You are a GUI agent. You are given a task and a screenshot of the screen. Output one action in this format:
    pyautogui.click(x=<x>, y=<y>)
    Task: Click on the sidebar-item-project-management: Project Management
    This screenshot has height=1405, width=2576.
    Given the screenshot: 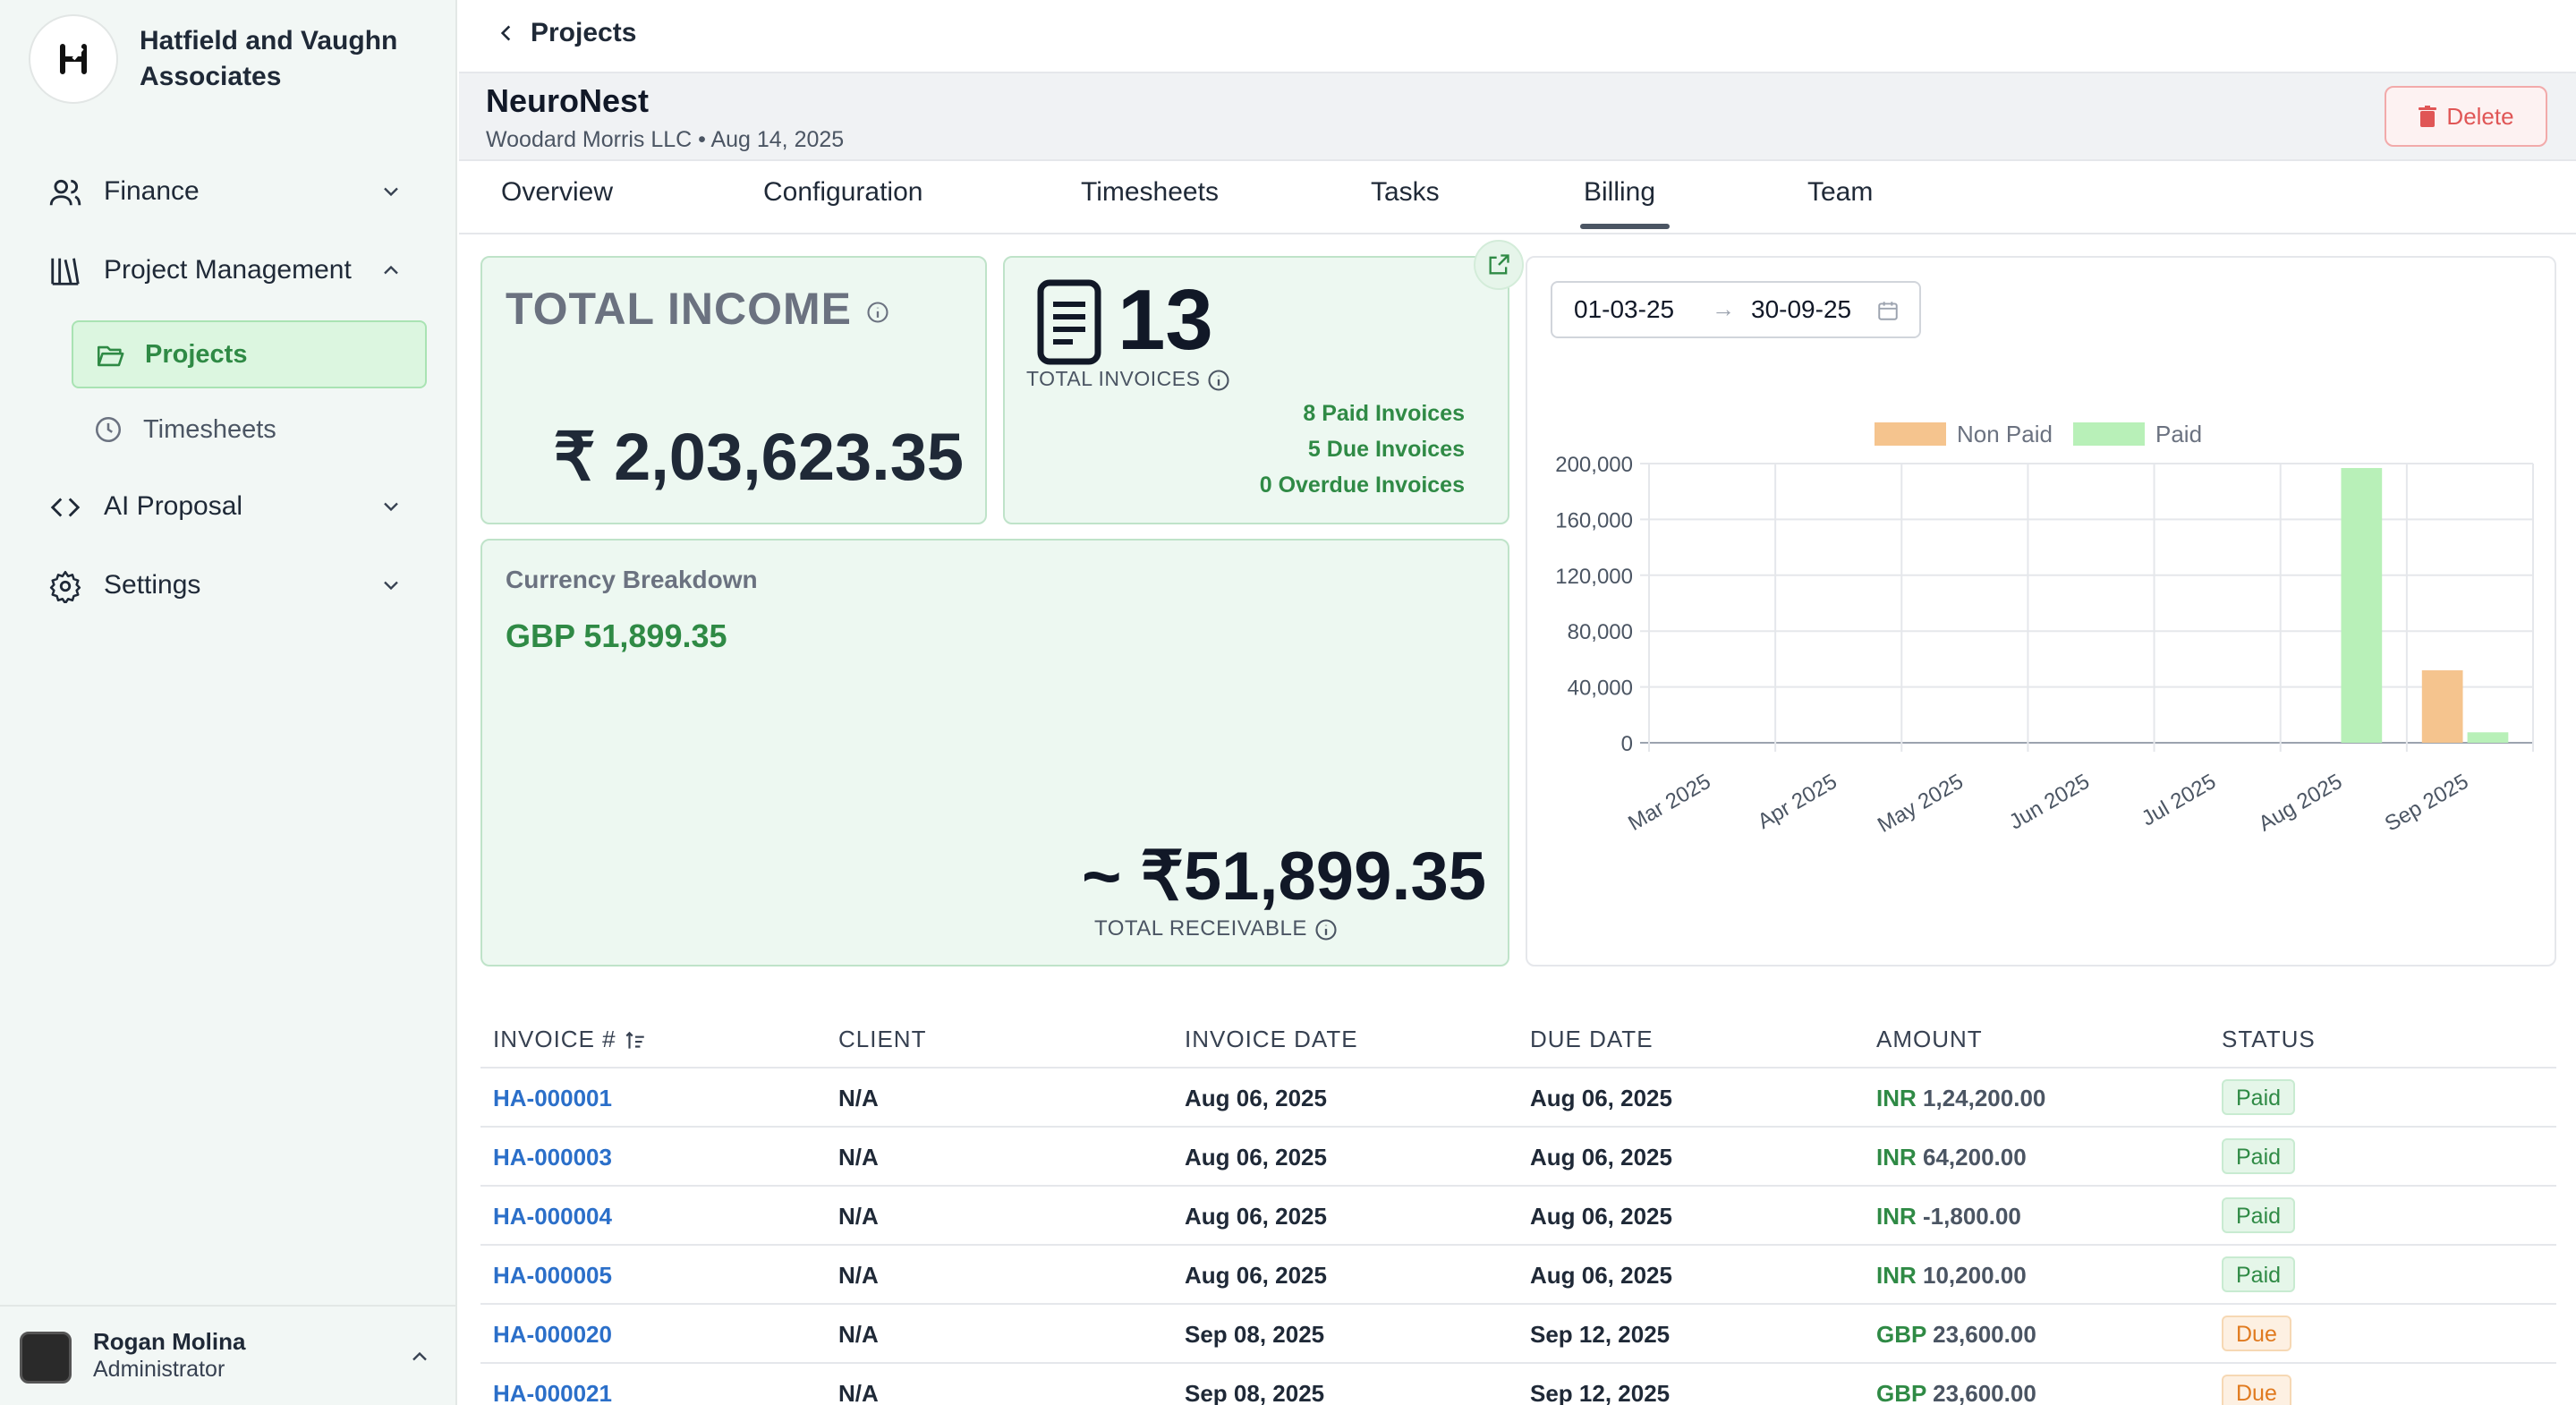 What is the action you would take?
    pyautogui.click(x=228, y=270)
    